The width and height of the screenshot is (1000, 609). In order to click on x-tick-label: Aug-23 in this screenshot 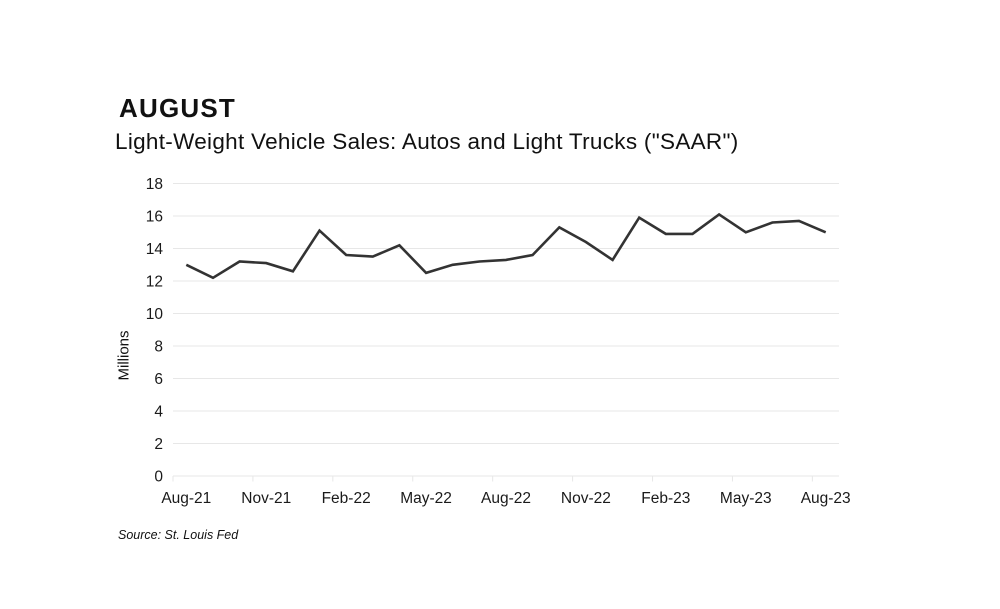, I will do `click(826, 498)`.